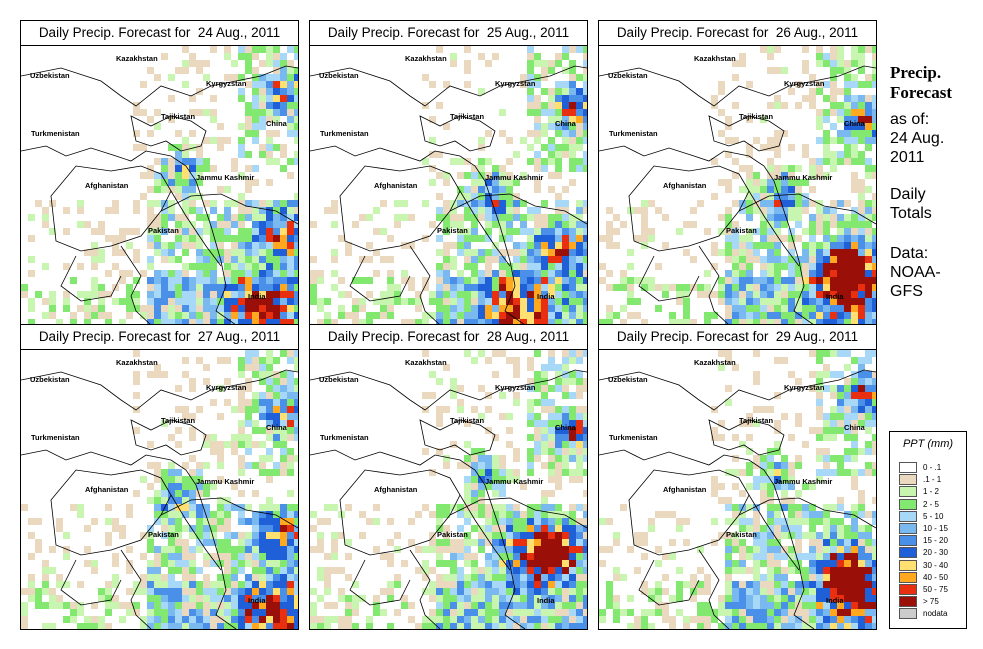  Describe the element at coordinates (794, 252) in the screenshot. I see `border-line` at that location.